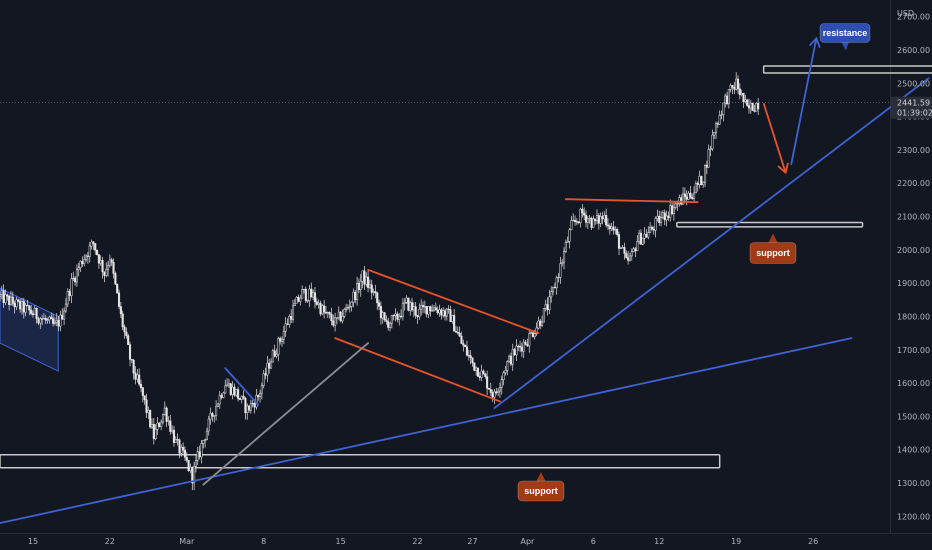 Image resolution: width=932 pixels, height=550 pixels. I want to click on support-callout-lower: support, so click(541, 487).